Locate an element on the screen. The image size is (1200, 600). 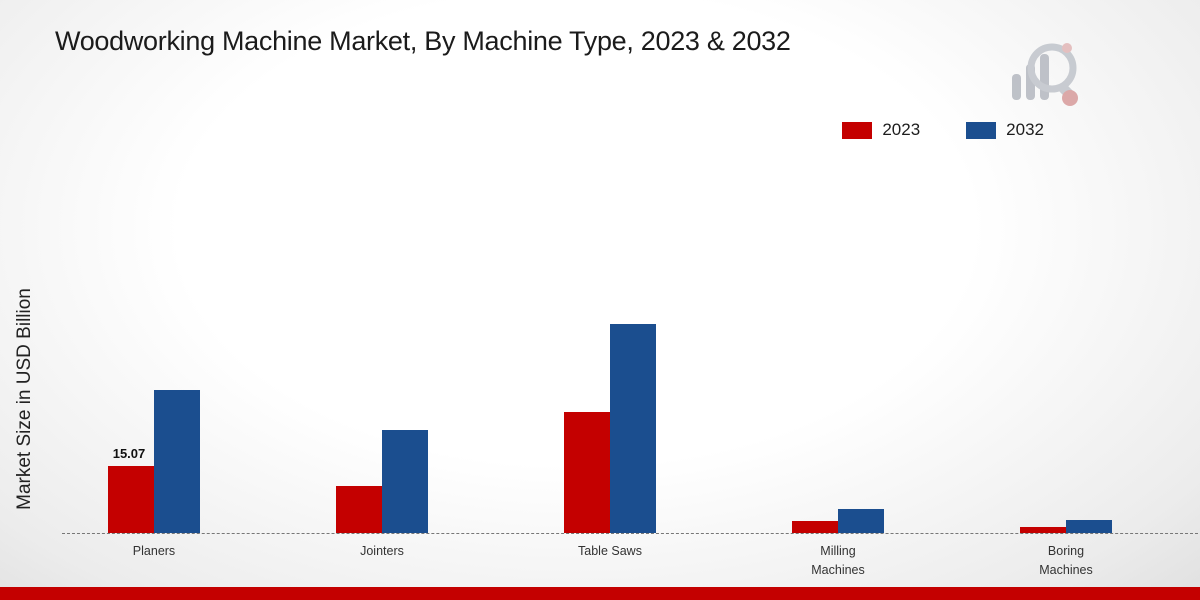
legend: 2023 2032 is located at coordinates (943, 130).